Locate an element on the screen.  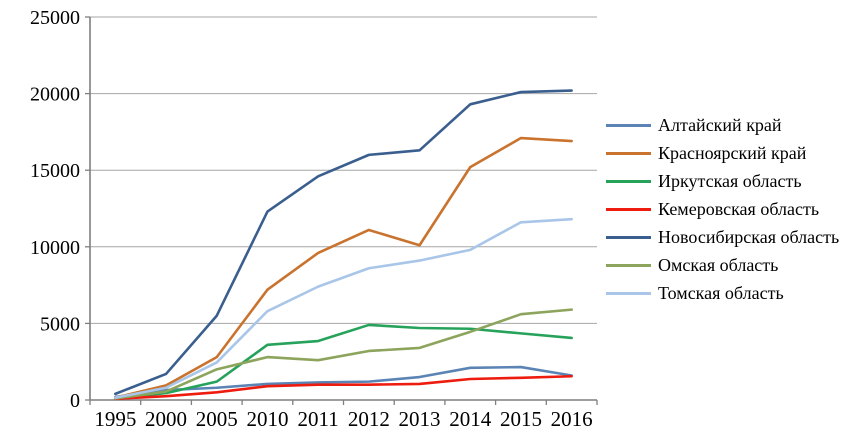
x-axis-tick-label: 2011 is located at coordinates (318, 419).